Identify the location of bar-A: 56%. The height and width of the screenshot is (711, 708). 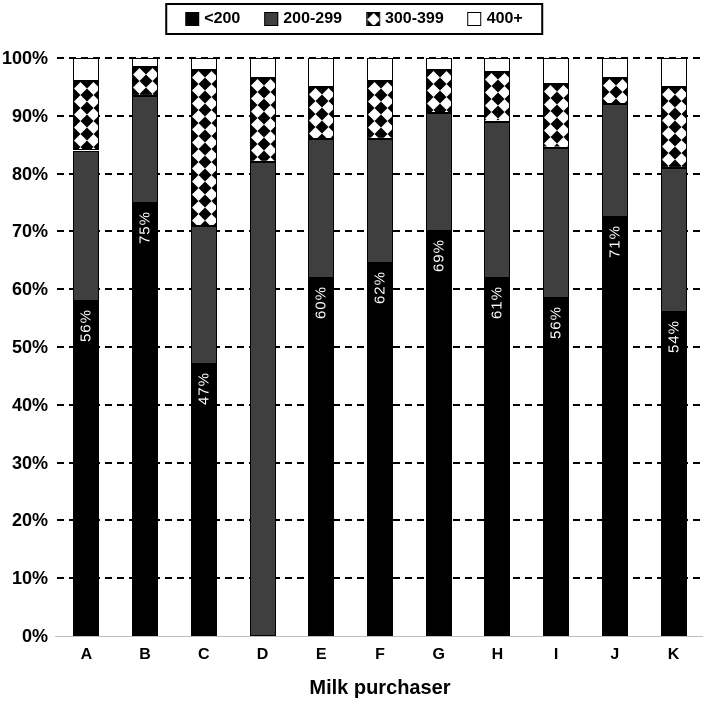
(86, 347).